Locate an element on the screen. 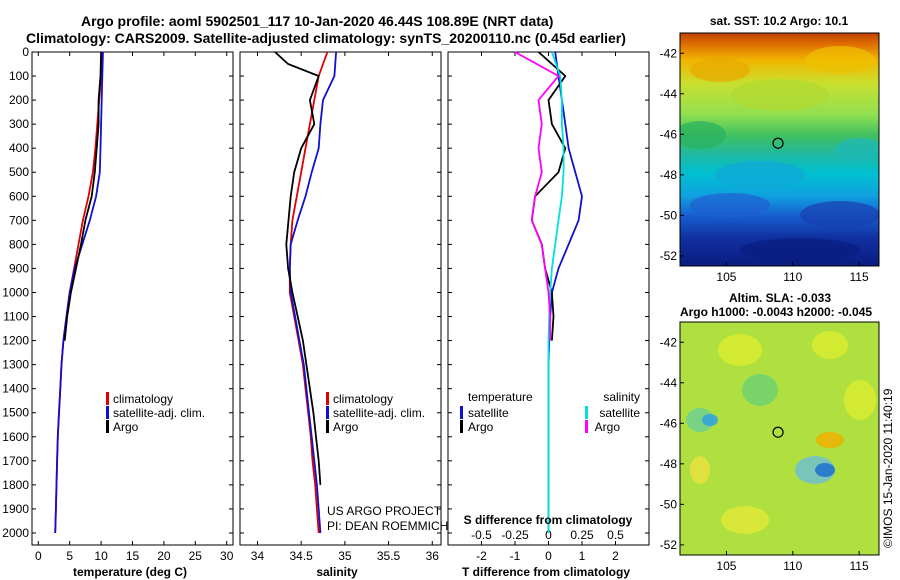  project-annotation: US ARGO PROJECT is located at coordinates (384, 511).